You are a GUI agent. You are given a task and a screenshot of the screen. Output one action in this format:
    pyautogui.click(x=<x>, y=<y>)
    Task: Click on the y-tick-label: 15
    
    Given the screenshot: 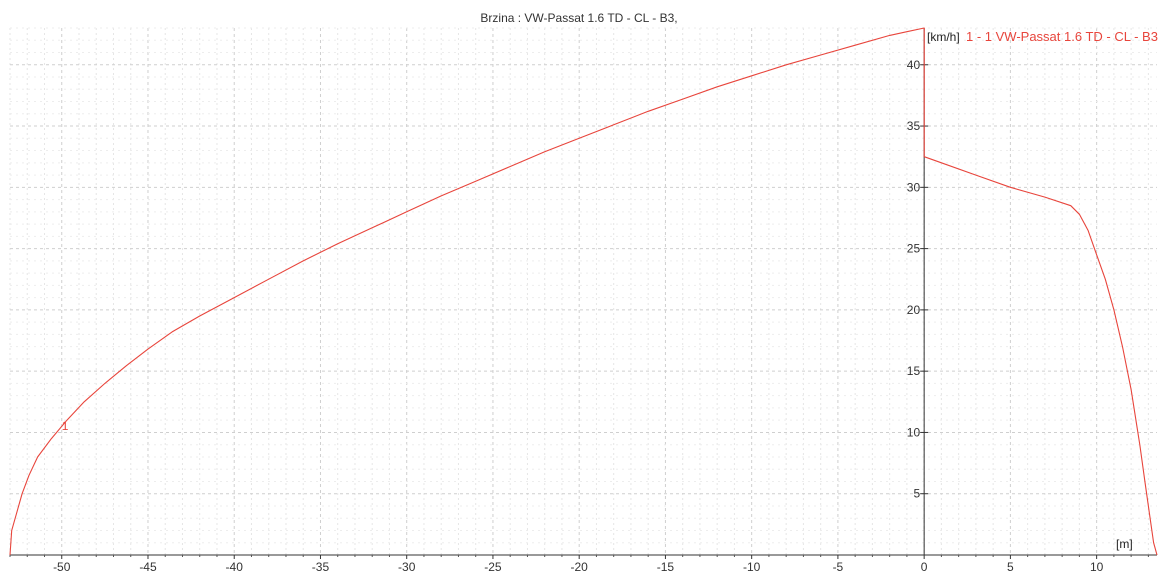 What is the action you would take?
    pyautogui.click(x=914, y=371)
    